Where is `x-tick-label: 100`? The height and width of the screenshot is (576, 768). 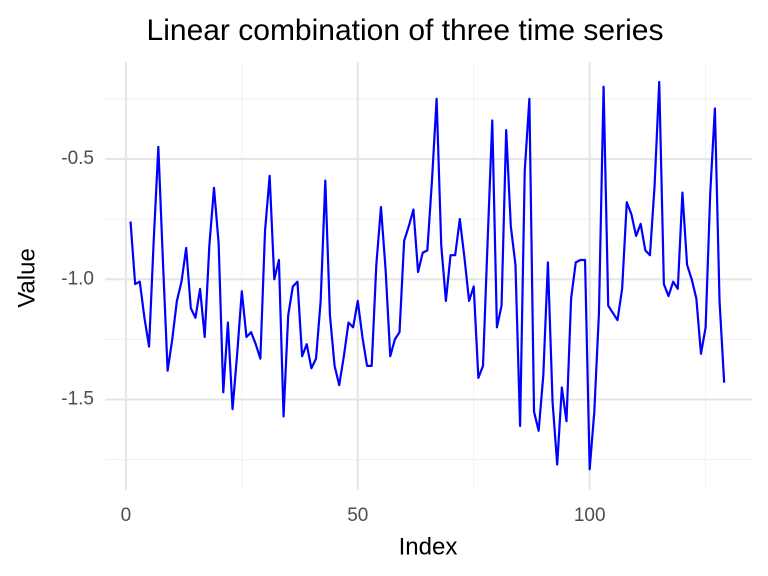
x-tick-label: 100 is located at coordinates (590, 515).